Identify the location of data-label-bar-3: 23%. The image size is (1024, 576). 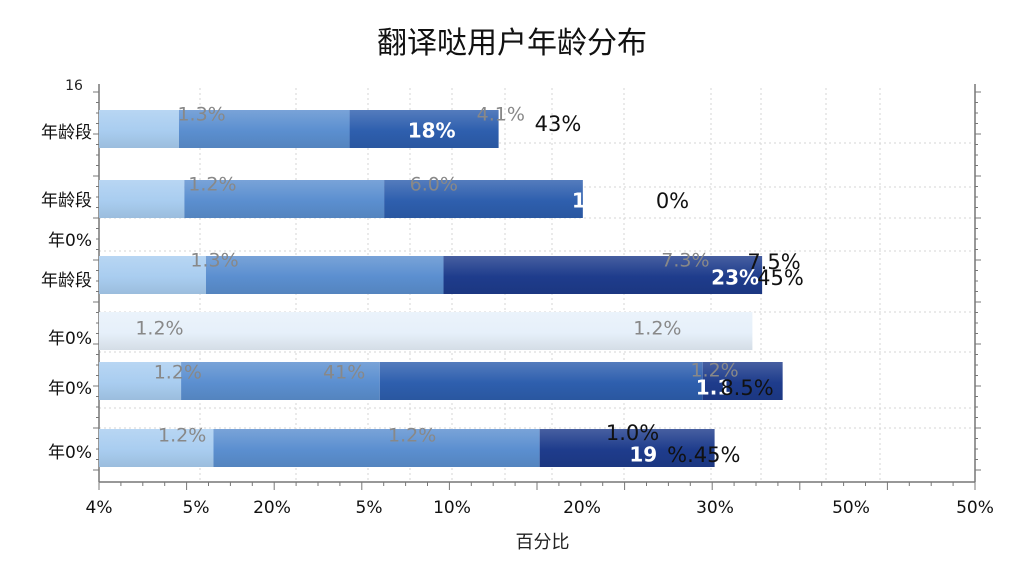
(735, 278).